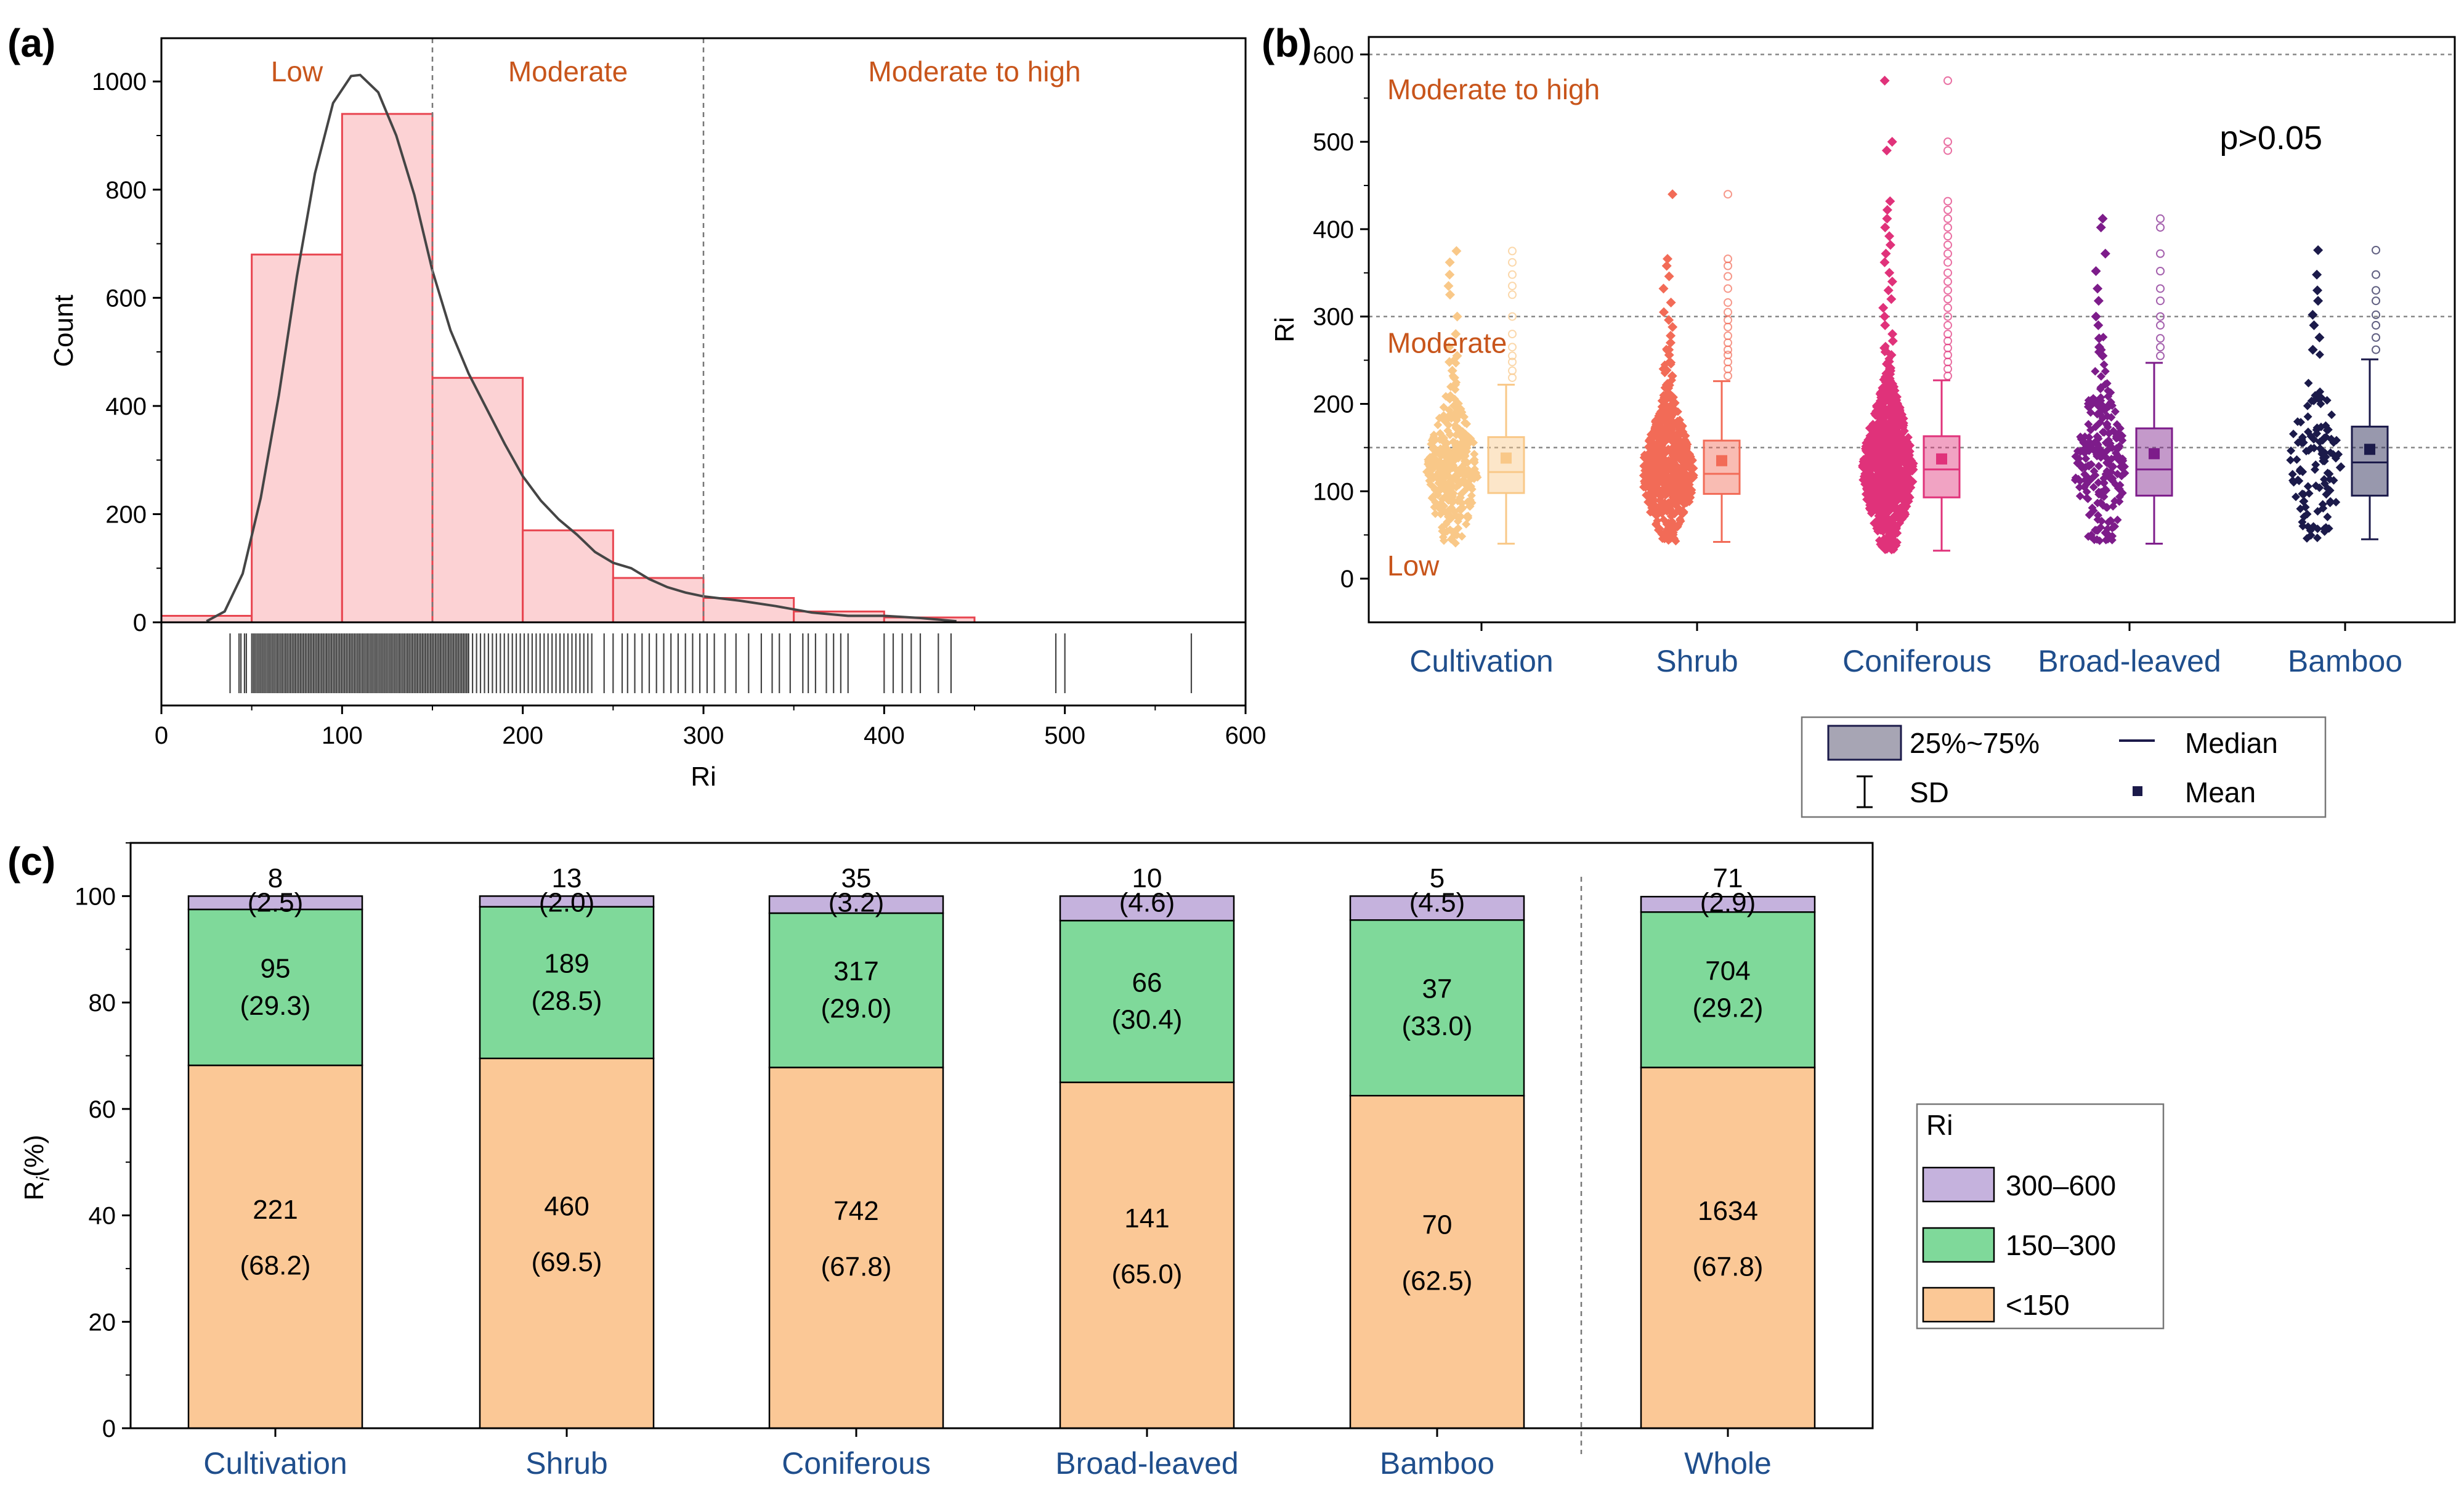  Describe the element at coordinates (275, 1006) in the screenshot. I see `percent-label-150-300: (29.3)` at that location.